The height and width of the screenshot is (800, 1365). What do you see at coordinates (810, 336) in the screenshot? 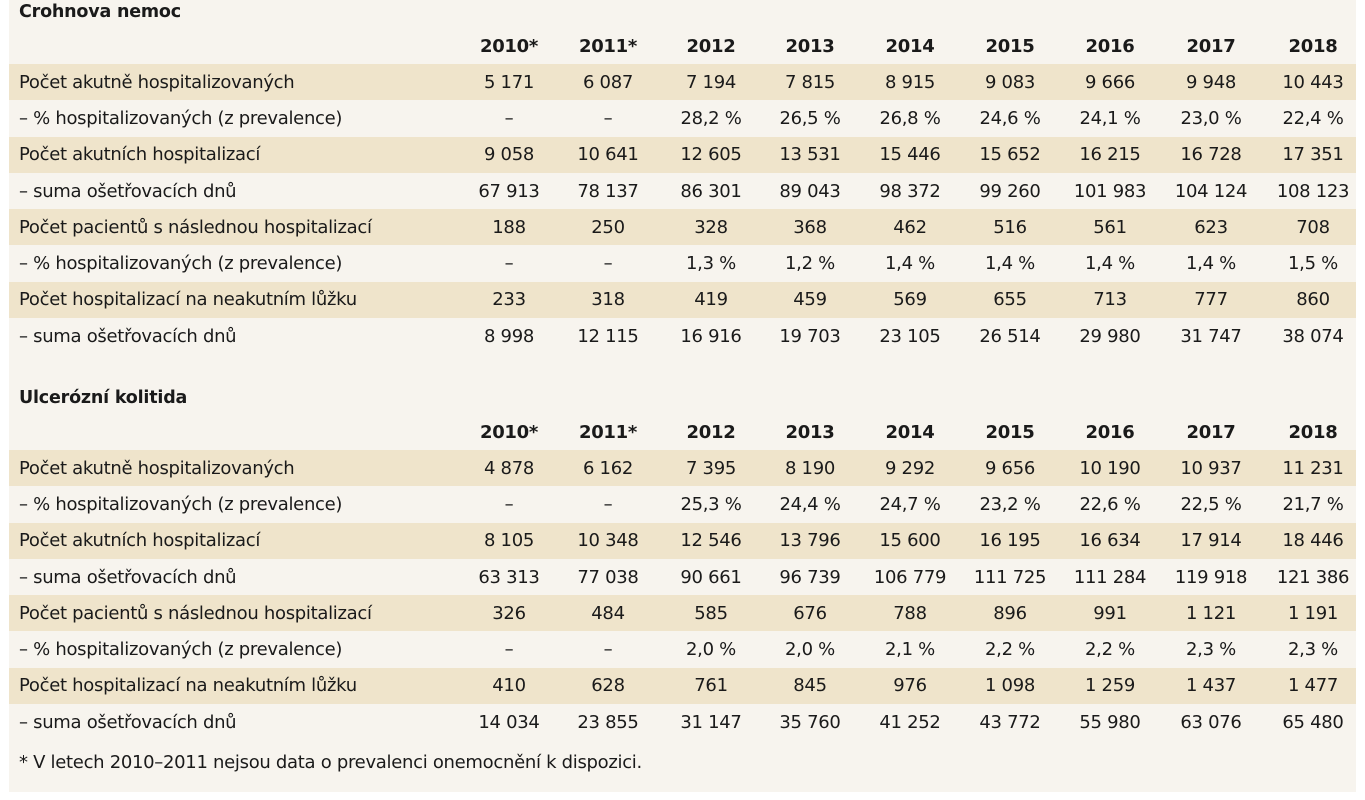
I see `value-cell: 19 703` at bounding box center [810, 336].